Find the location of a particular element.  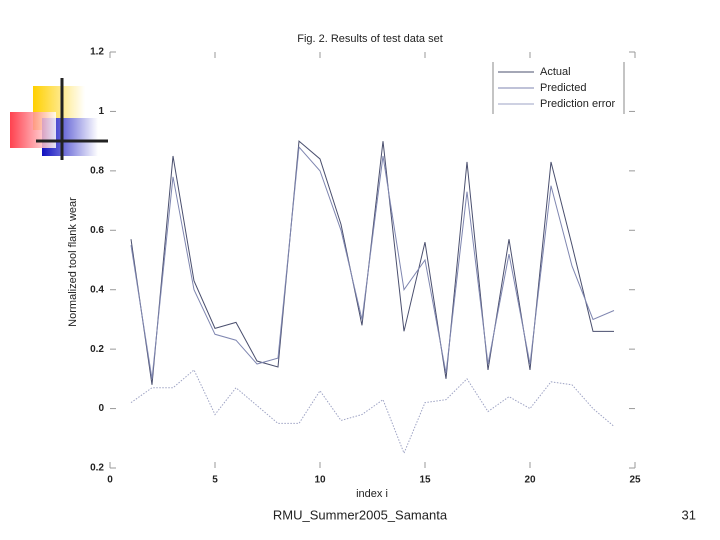

x-tick-label: 15 is located at coordinates (425, 480).